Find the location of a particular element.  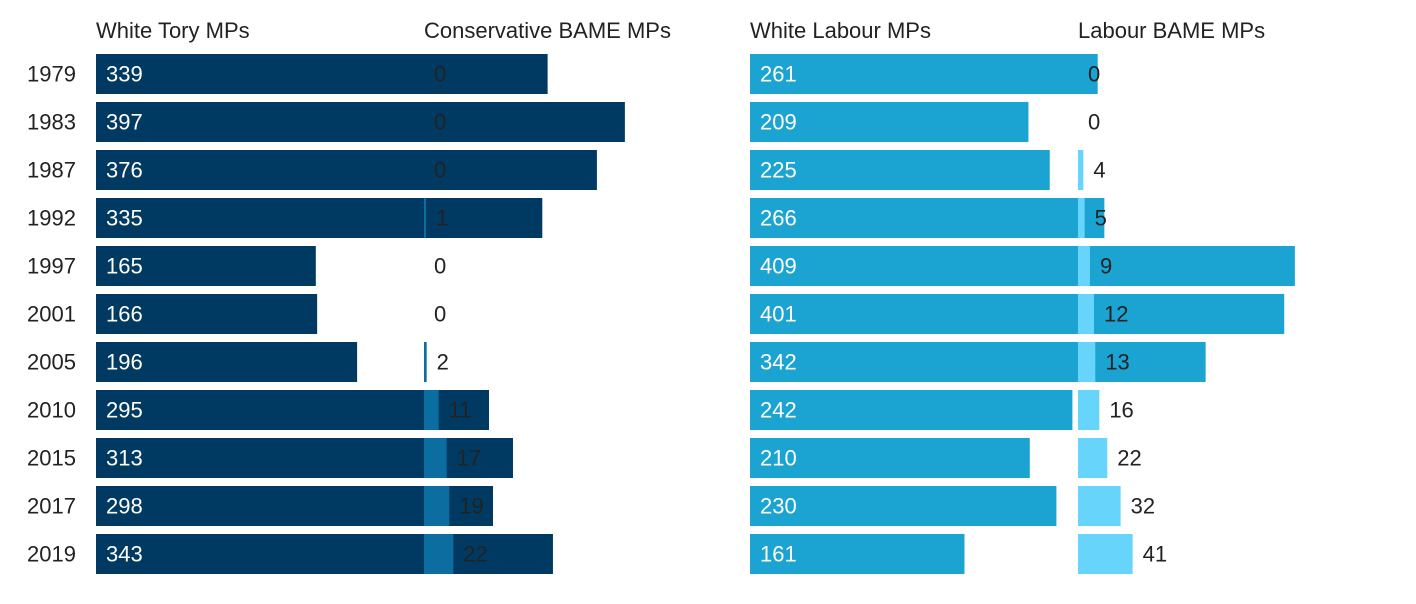

value-label-conservative-bame-mps-2017: 19 is located at coordinates (471, 506).